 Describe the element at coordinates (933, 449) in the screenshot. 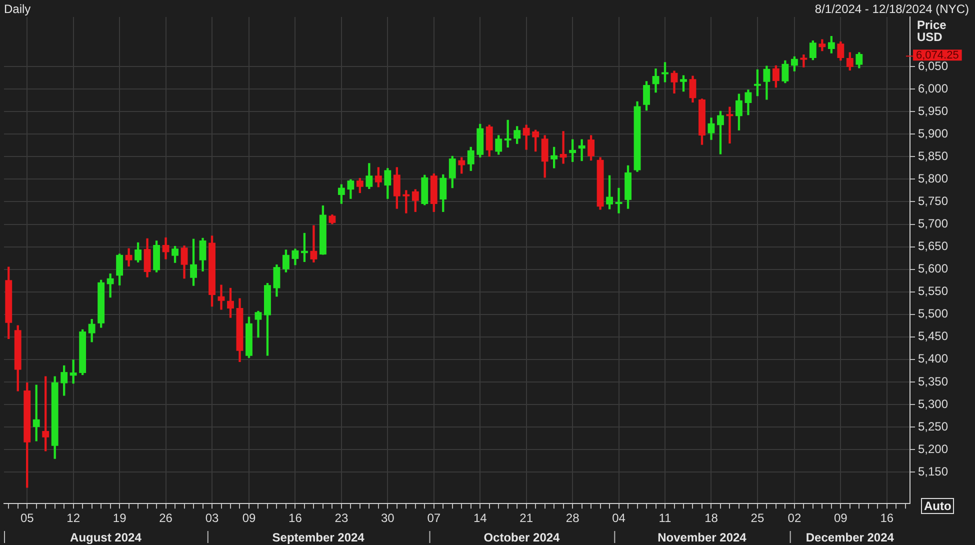

I see `y-tick-label: 5,200` at that location.